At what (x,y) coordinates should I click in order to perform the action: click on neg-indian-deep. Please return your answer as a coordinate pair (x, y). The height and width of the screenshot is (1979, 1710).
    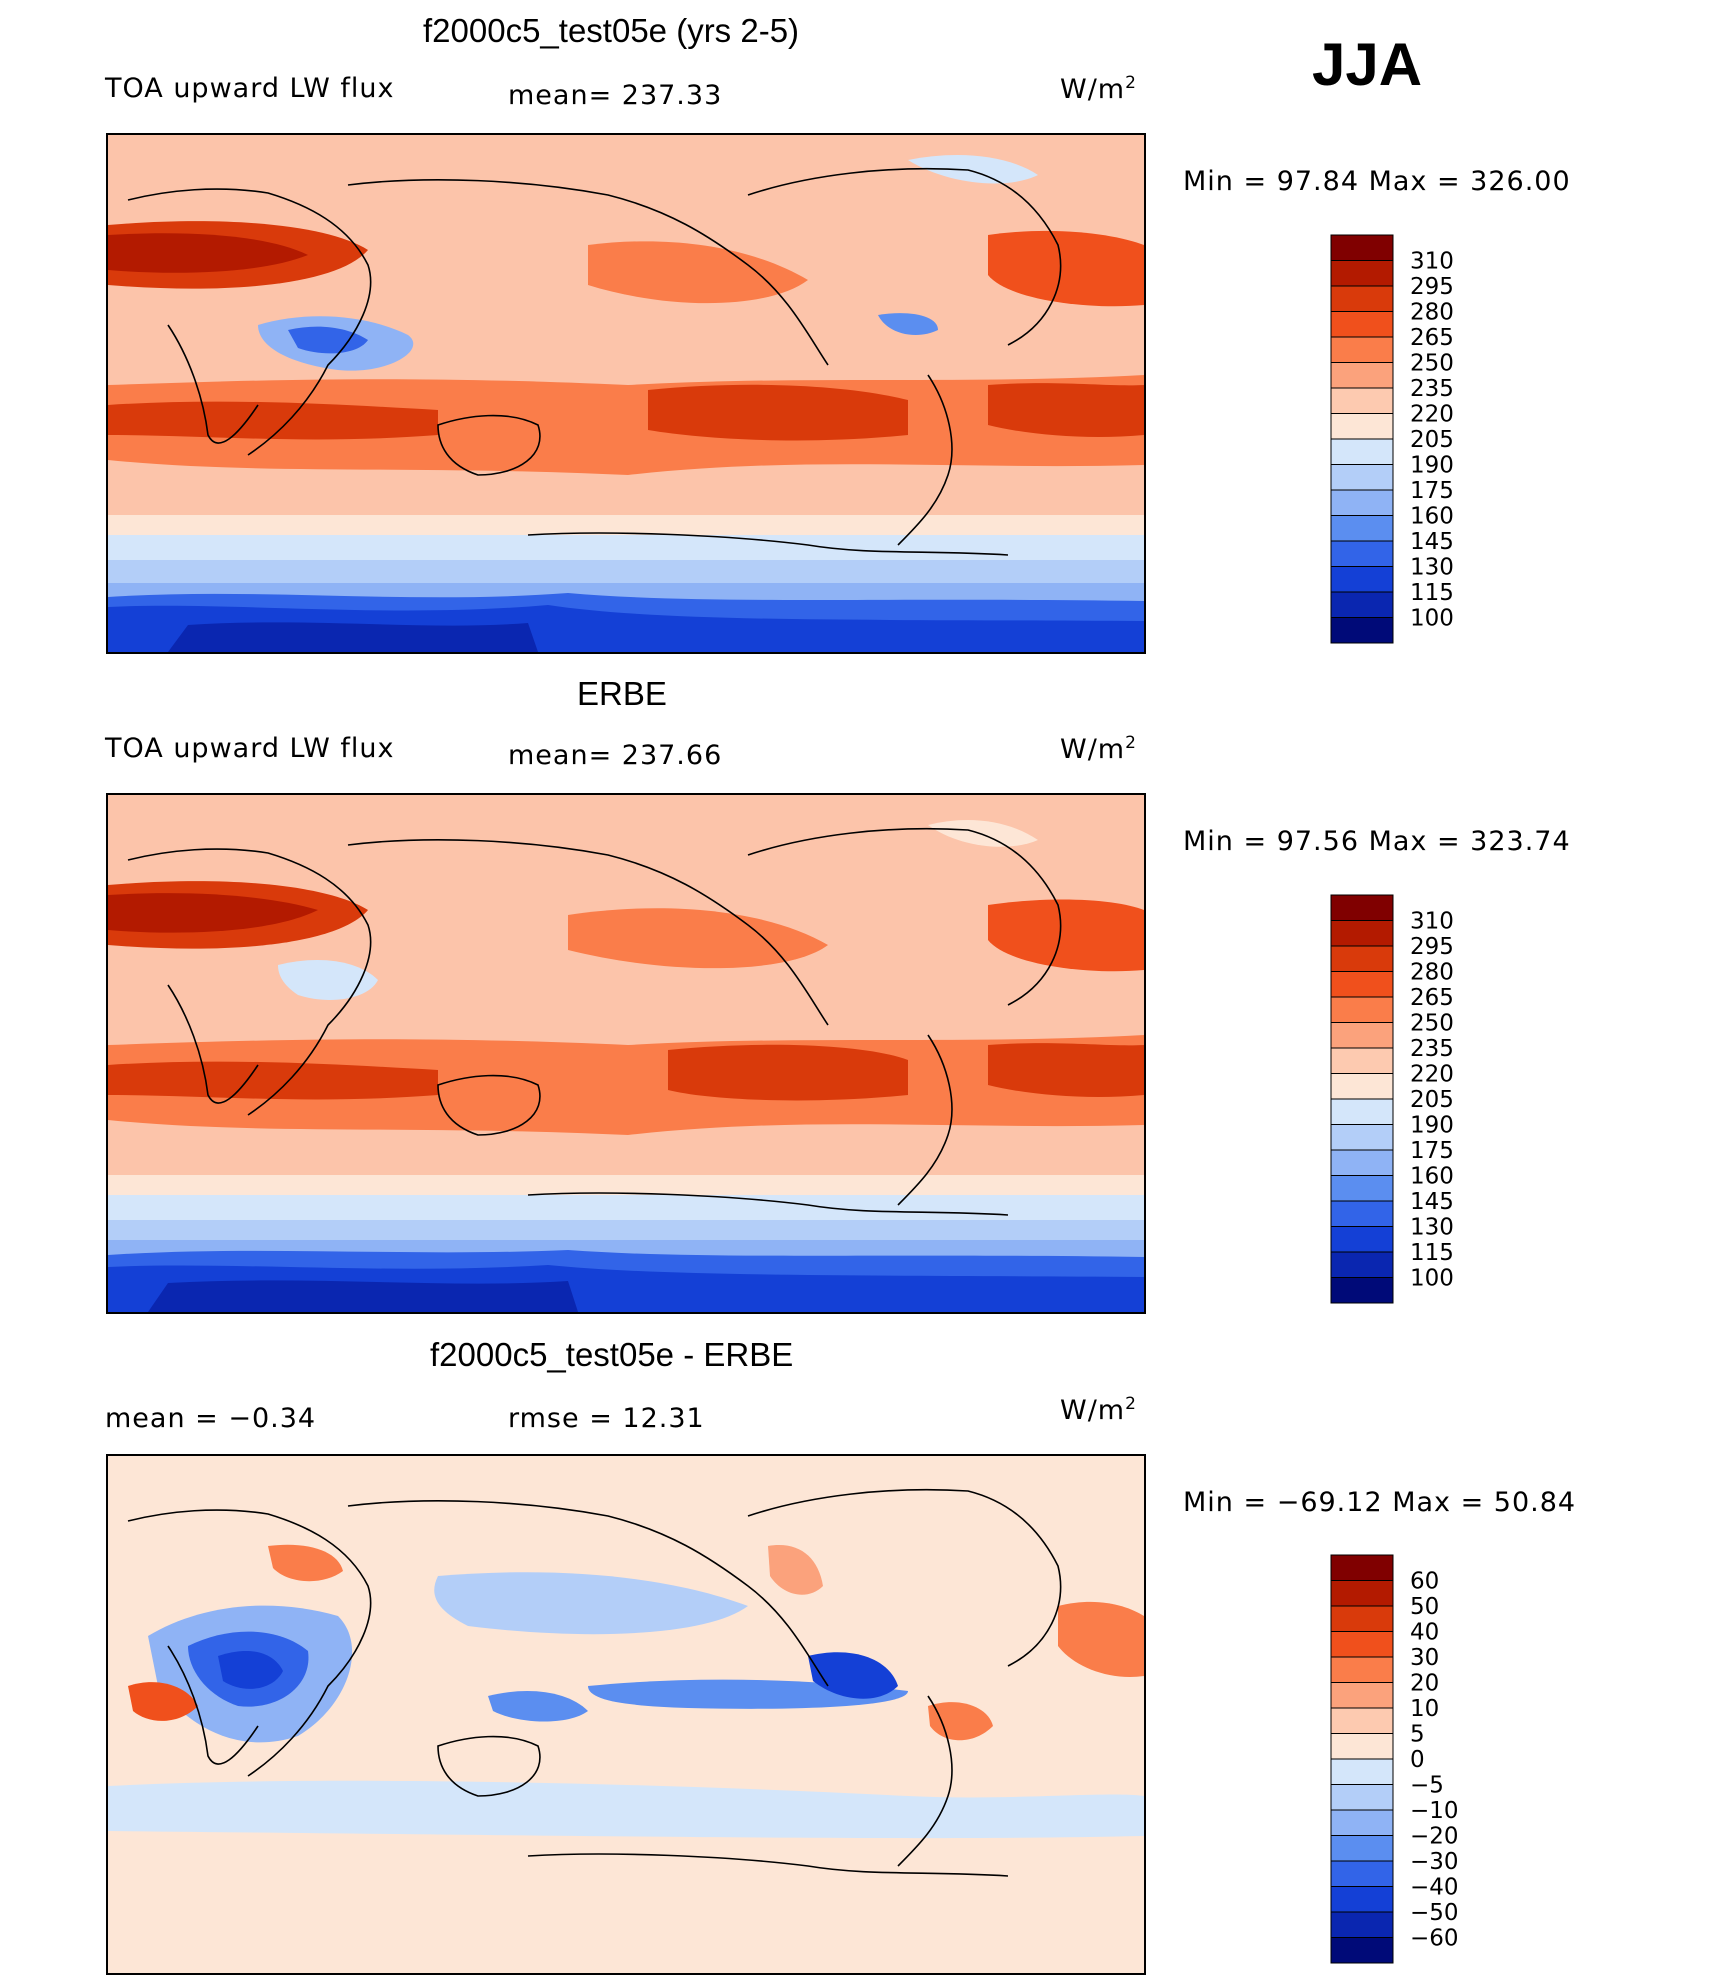
    Looking at the image, I should click on (250, 1670).